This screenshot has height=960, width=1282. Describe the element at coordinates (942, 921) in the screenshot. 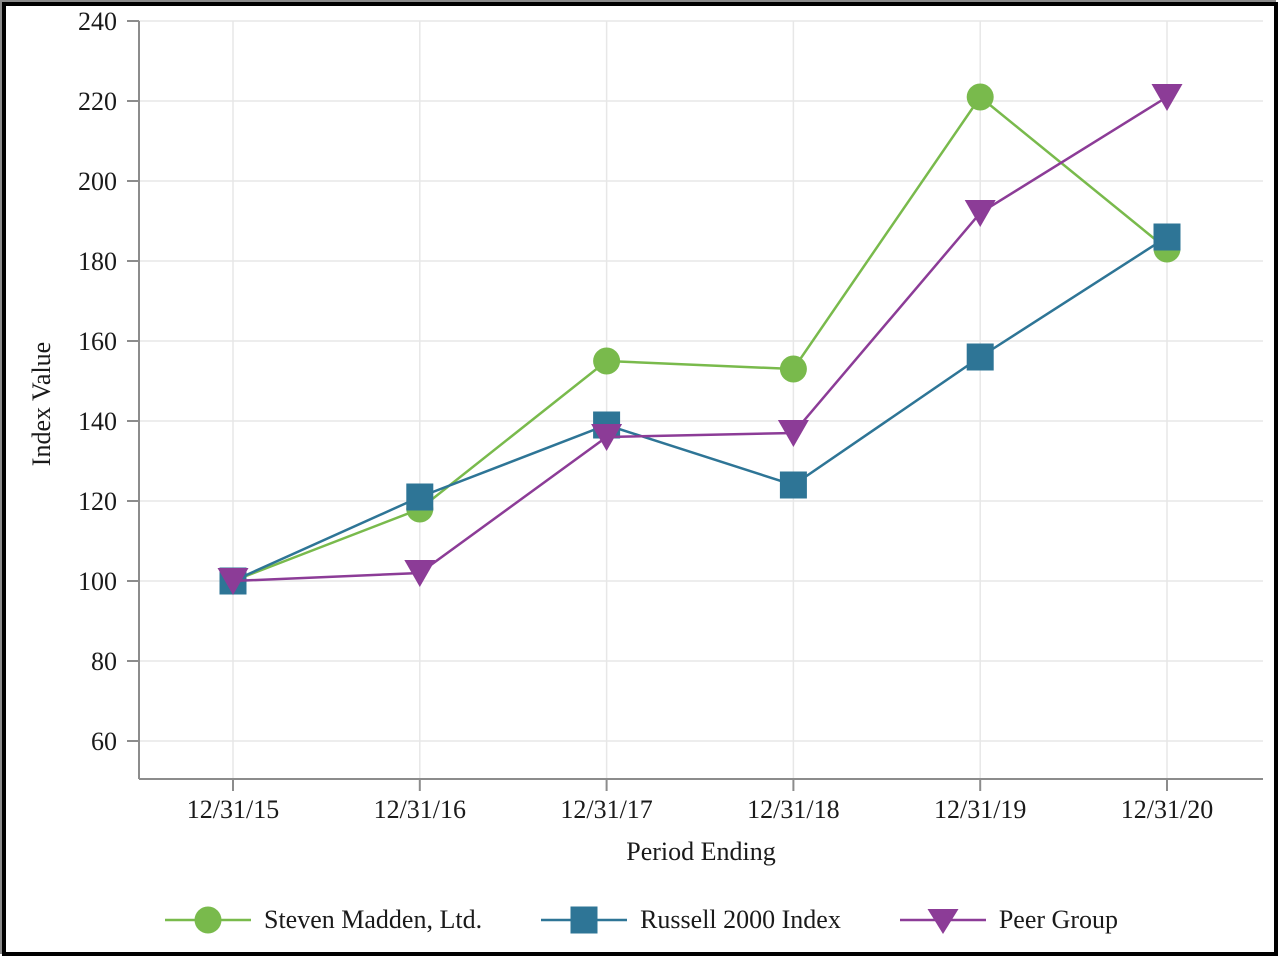

I see `triangle-marker-icon` at that location.